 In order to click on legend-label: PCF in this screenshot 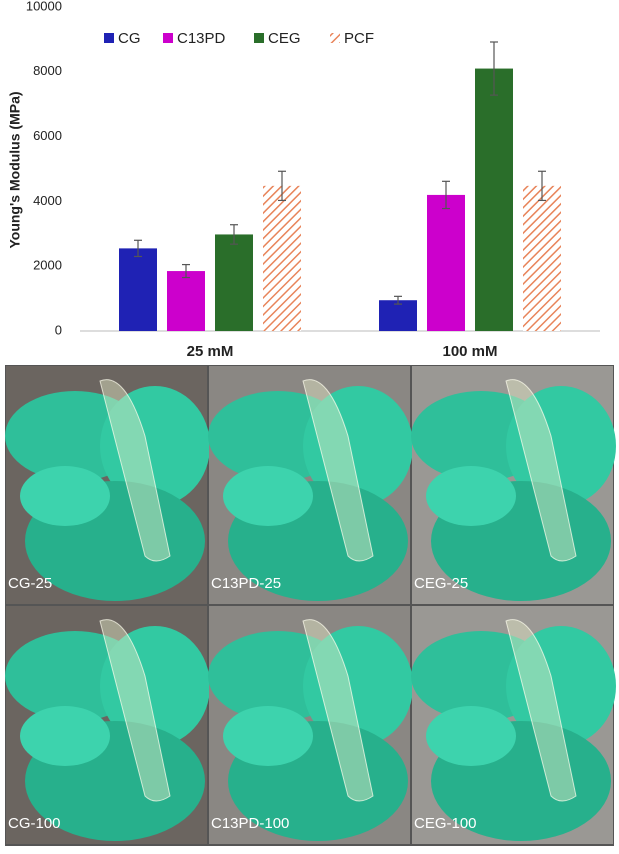, I will do `click(359, 38)`.